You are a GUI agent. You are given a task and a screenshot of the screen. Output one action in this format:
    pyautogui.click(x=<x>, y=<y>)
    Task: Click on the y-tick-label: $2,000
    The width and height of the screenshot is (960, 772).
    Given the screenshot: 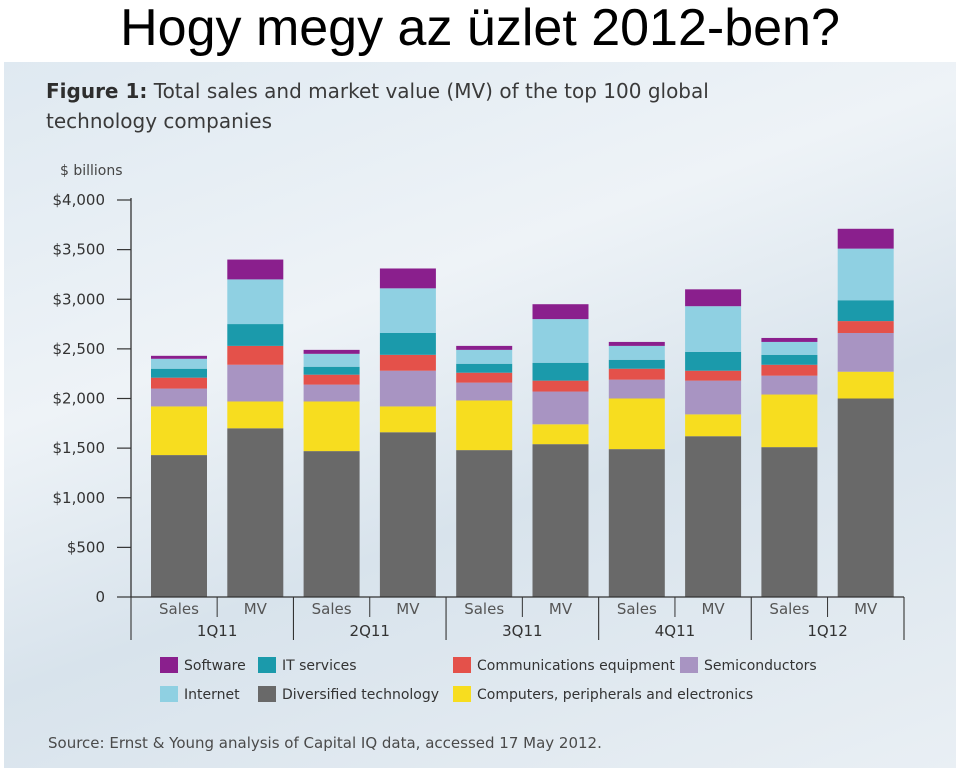 What is the action you would take?
    pyautogui.click(x=79, y=399)
    